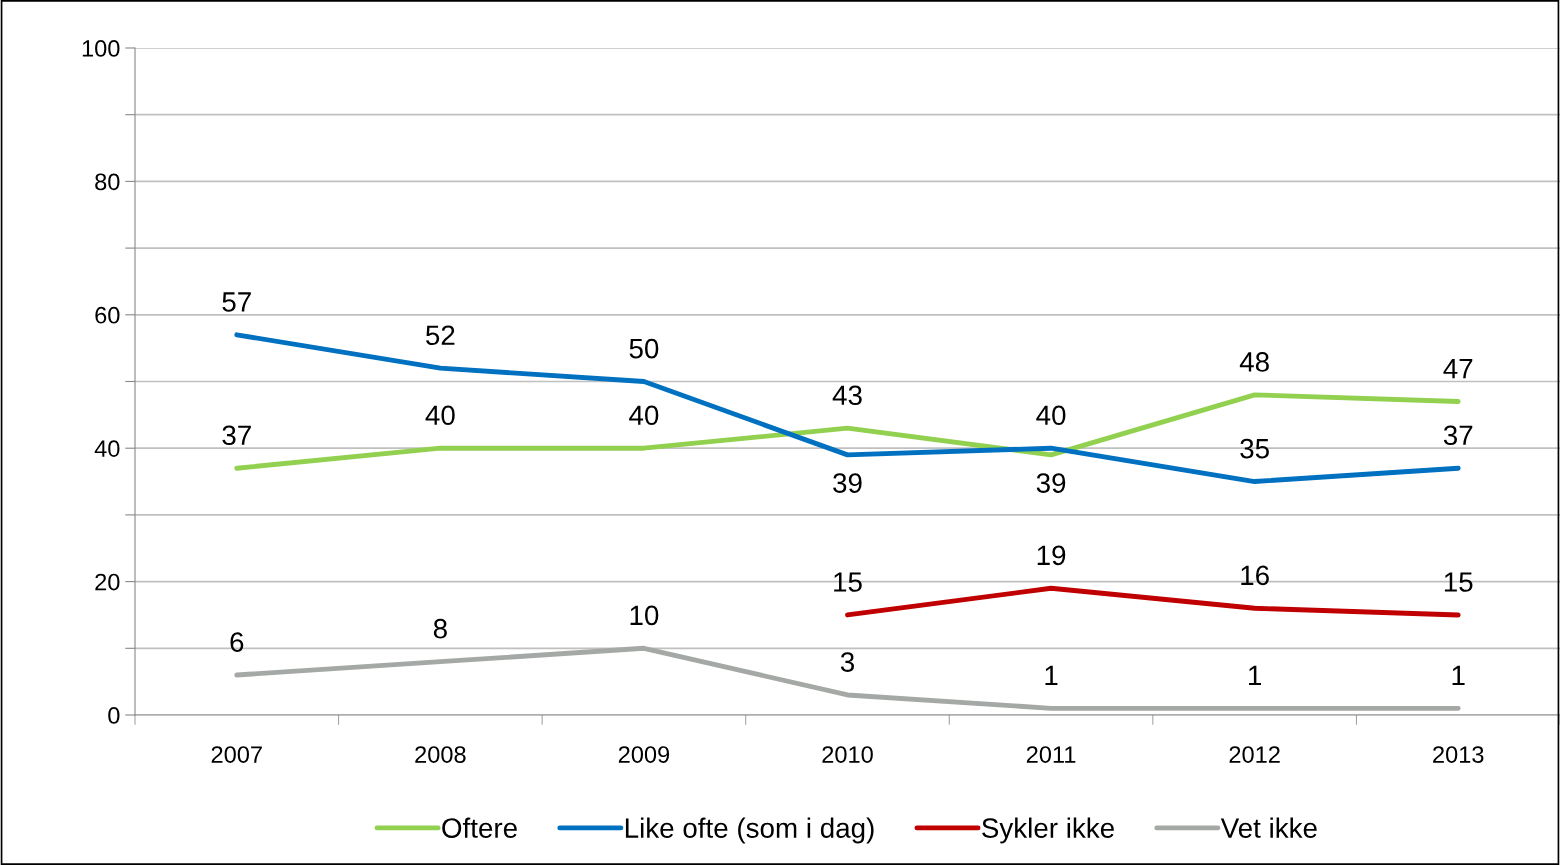  Describe the element at coordinates (1051, 555) in the screenshot. I see `data-label: 19` at that location.